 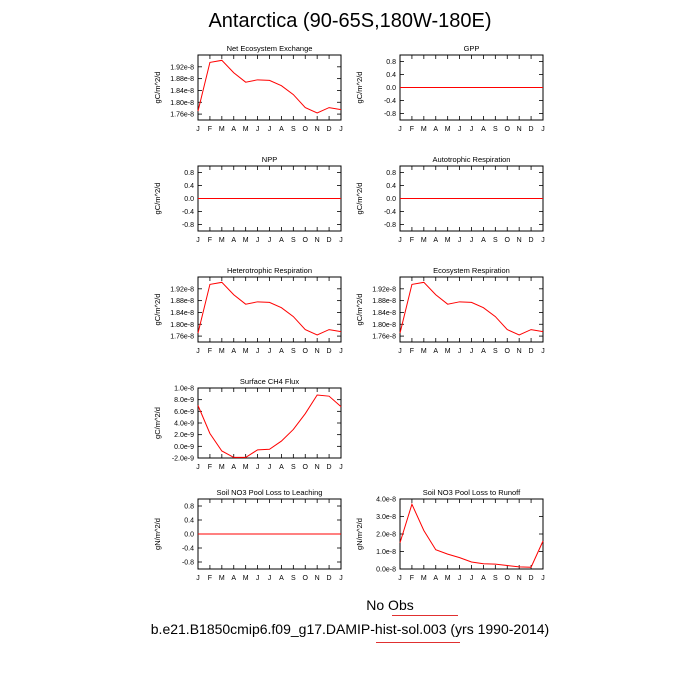 What do you see at coordinates (412, 351) in the screenshot?
I see `ecosystem-respiration-xtick-label: F` at bounding box center [412, 351].